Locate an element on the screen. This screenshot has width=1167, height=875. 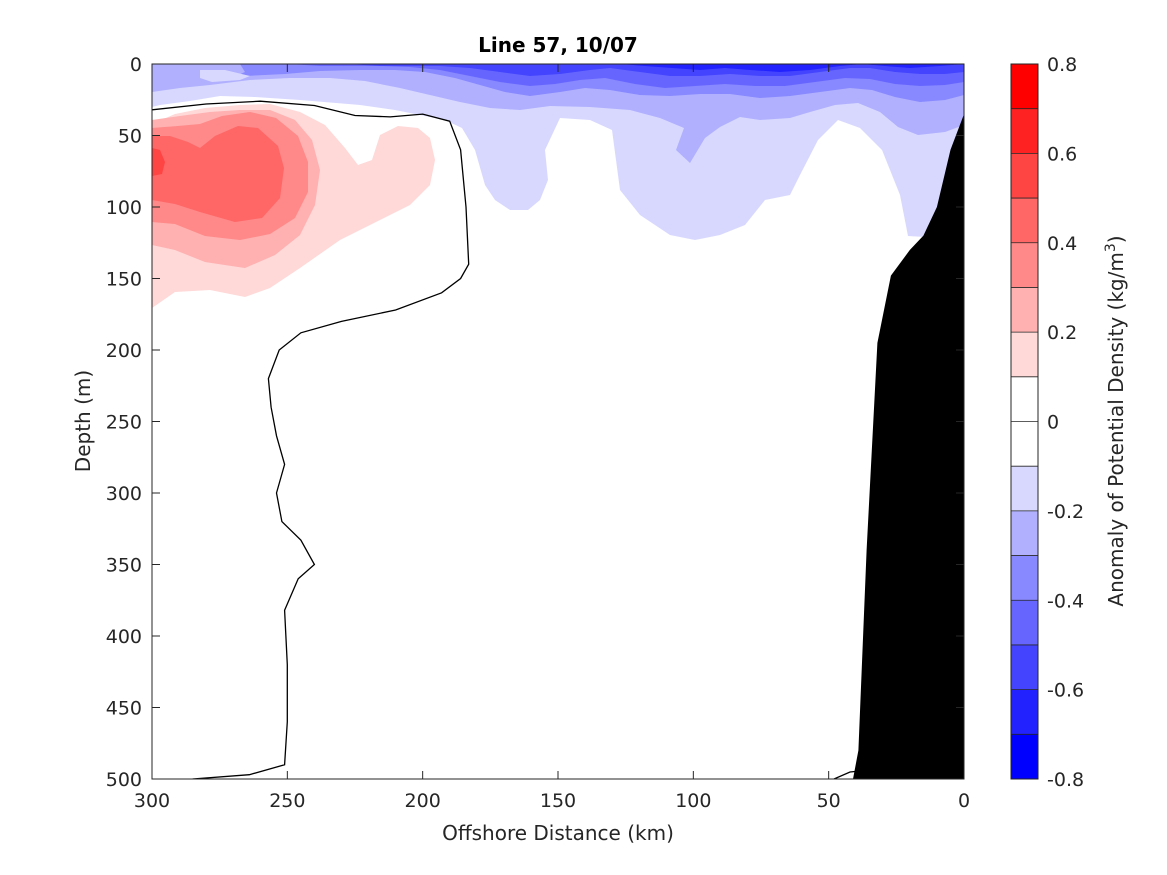
x-tick-label: 50 is located at coordinates (829, 801).